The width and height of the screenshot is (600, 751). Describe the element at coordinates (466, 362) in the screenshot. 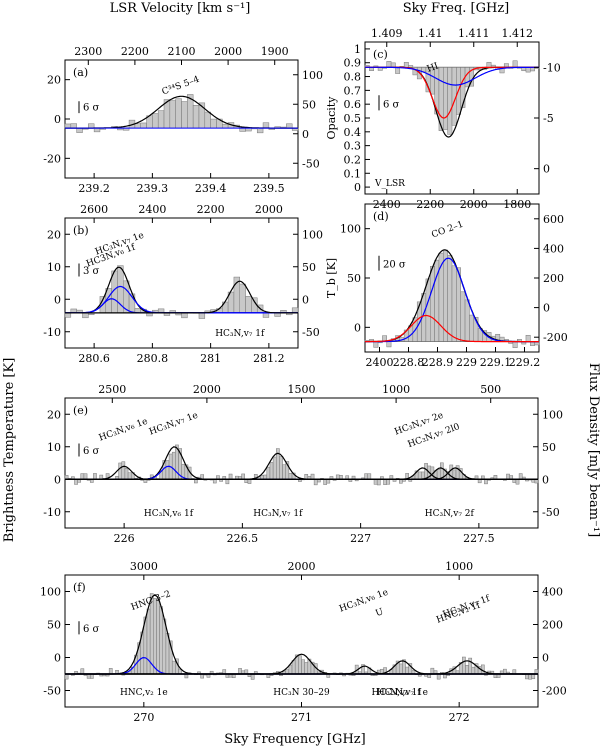

I see `x-tick-label: 229` at that location.